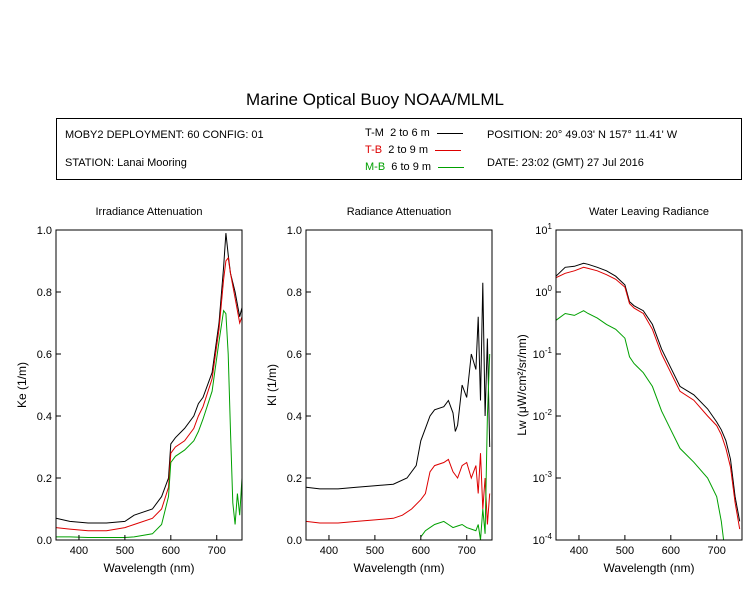  What do you see at coordinates (543, 539) in the screenshot?
I see `y-tick-label: 10⁻⁴` at bounding box center [543, 539].